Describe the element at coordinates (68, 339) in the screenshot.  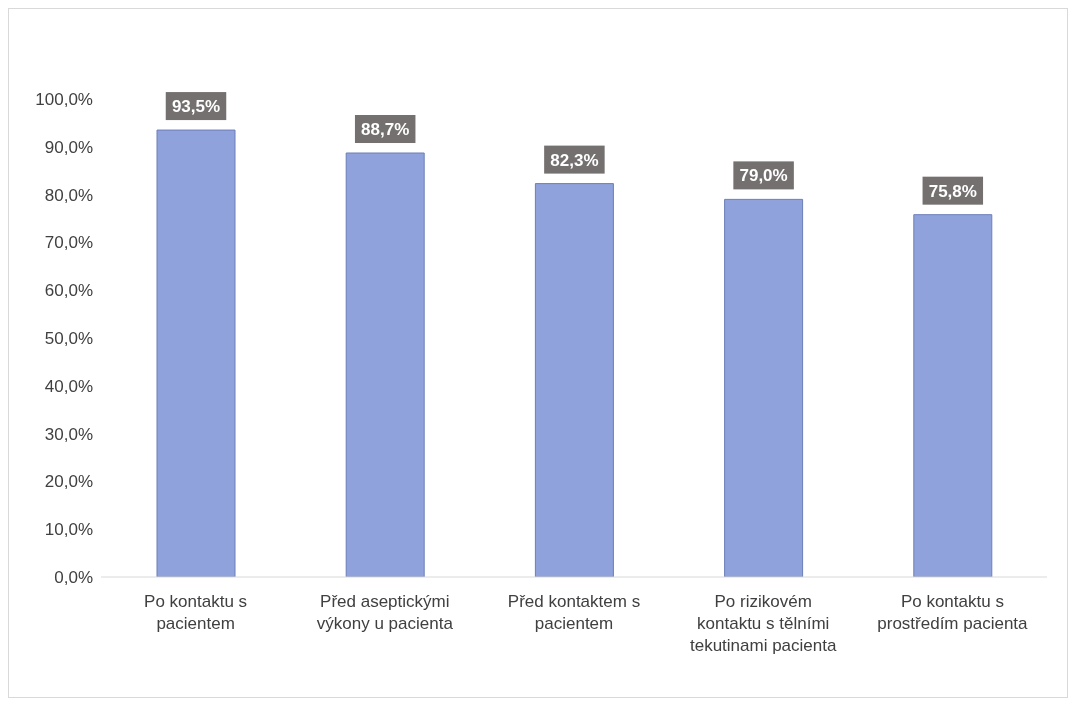
I see `y-tick-label: 50,0%` at that location.